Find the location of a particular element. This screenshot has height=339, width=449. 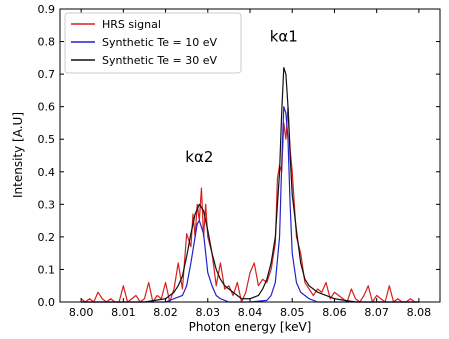

x-tick-label: 8.00 is located at coordinates (81, 312).